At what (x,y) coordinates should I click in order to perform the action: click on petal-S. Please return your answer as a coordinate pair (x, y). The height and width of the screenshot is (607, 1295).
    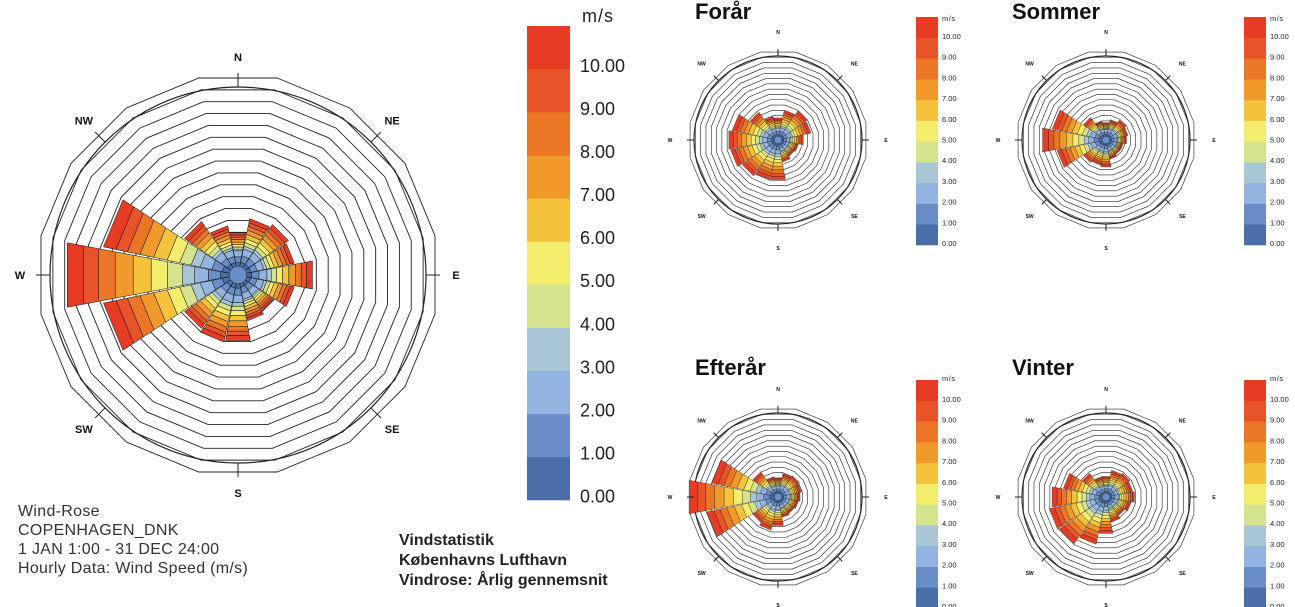
    Looking at the image, I should click on (1106, 155).